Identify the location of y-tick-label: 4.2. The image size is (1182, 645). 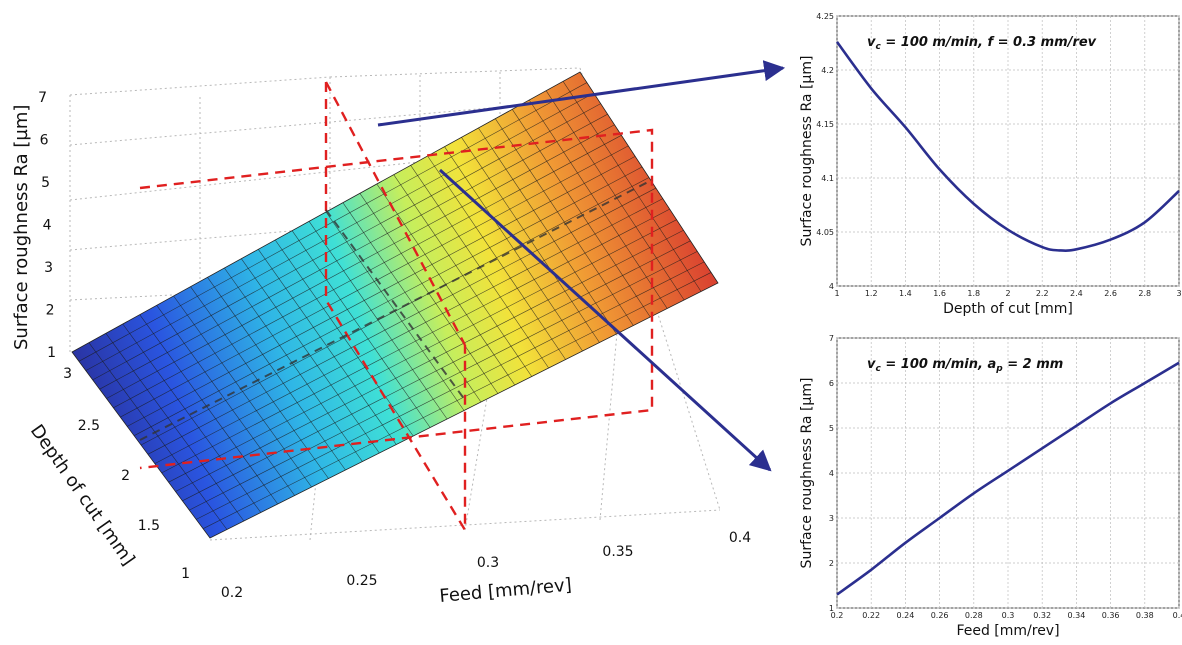
(827, 70).